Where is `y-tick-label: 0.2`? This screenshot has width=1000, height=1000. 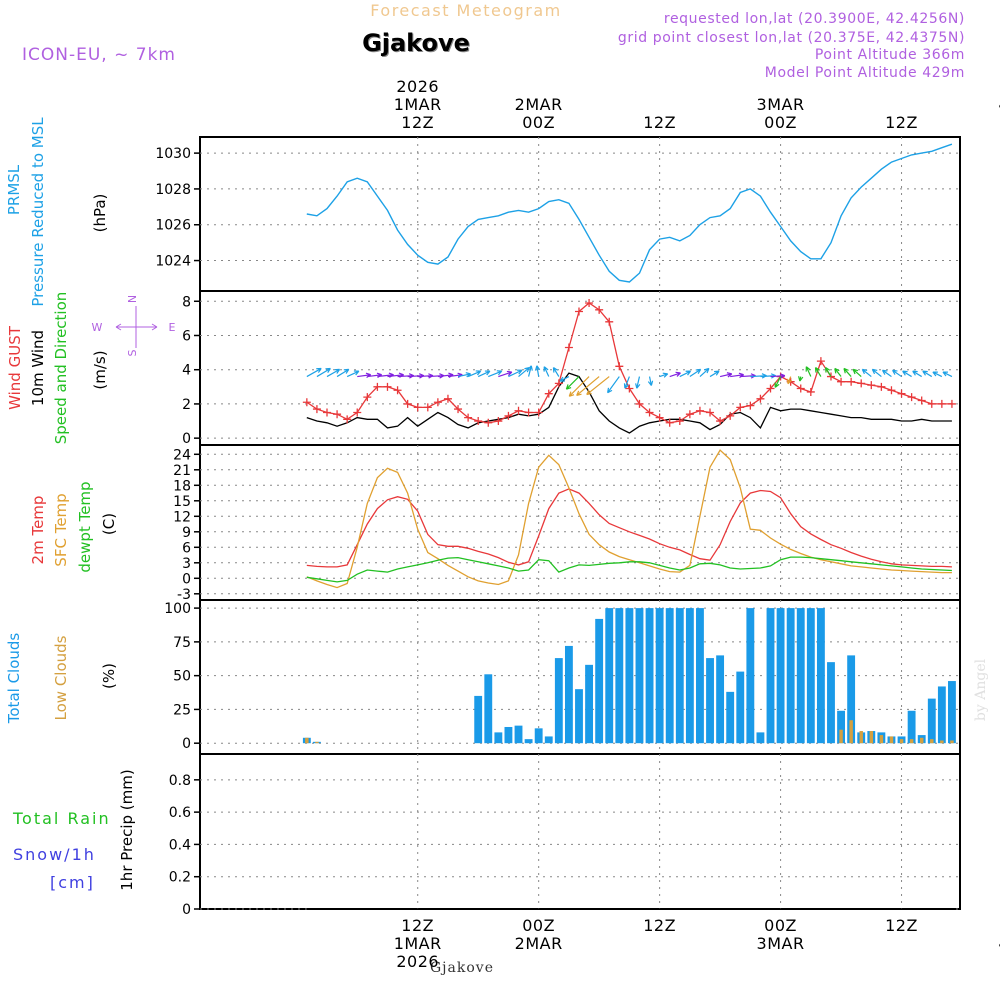
y-tick-label: 0.2 is located at coordinates (180, 878).